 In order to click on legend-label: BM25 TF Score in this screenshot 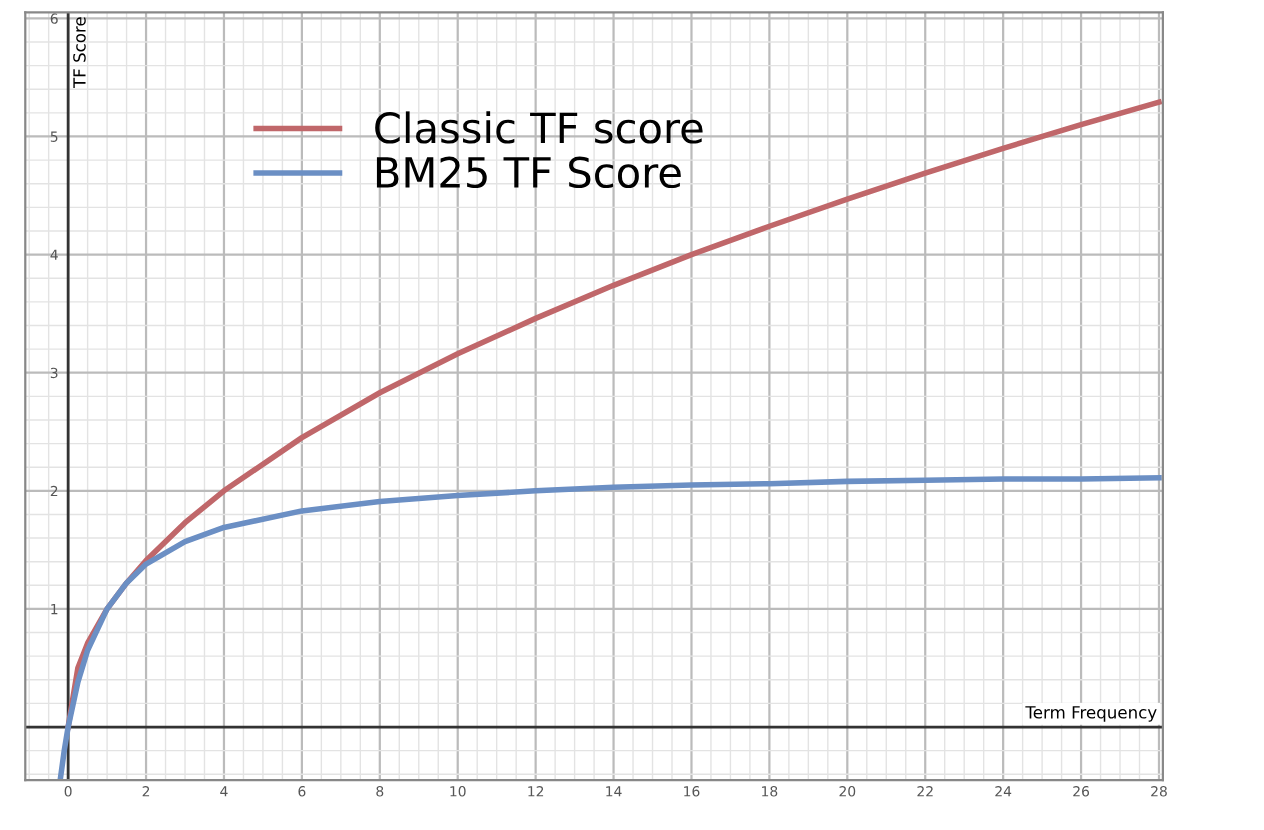, I will do `click(528, 172)`.